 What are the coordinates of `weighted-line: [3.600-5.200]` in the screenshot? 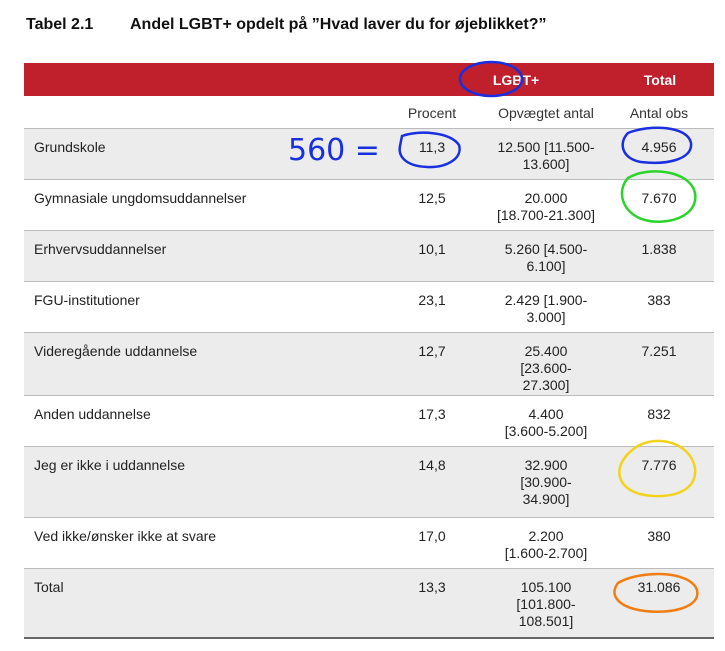 It's located at (546, 431).